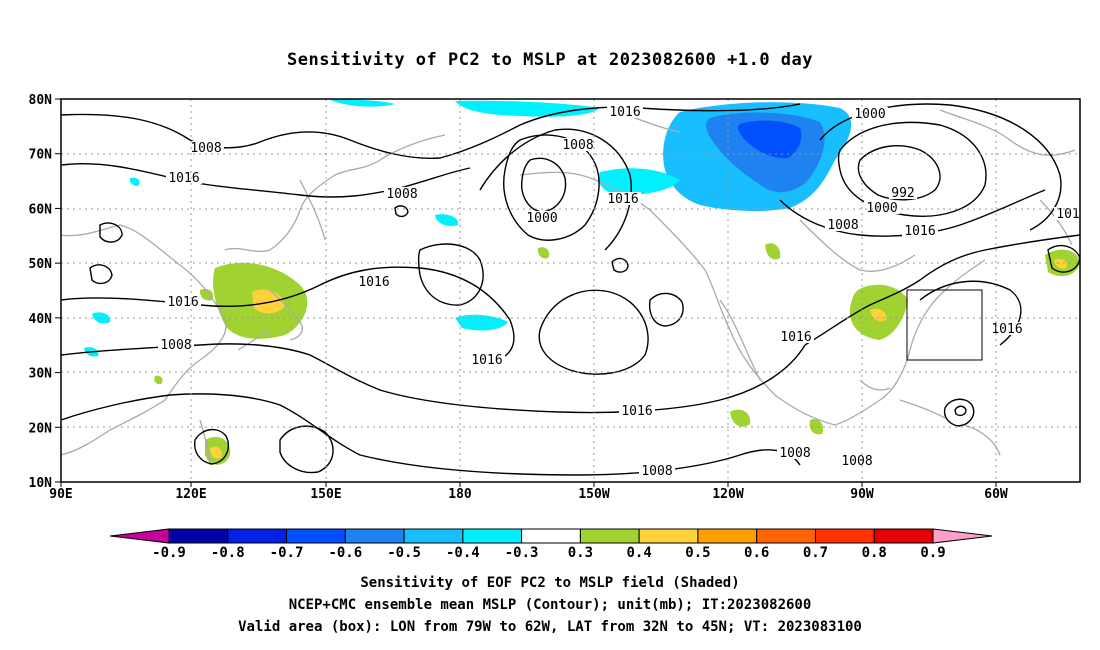 The width and height of the screenshot is (1100, 650). I want to click on colorbar-tick-label: -0.8, so click(228, 553).